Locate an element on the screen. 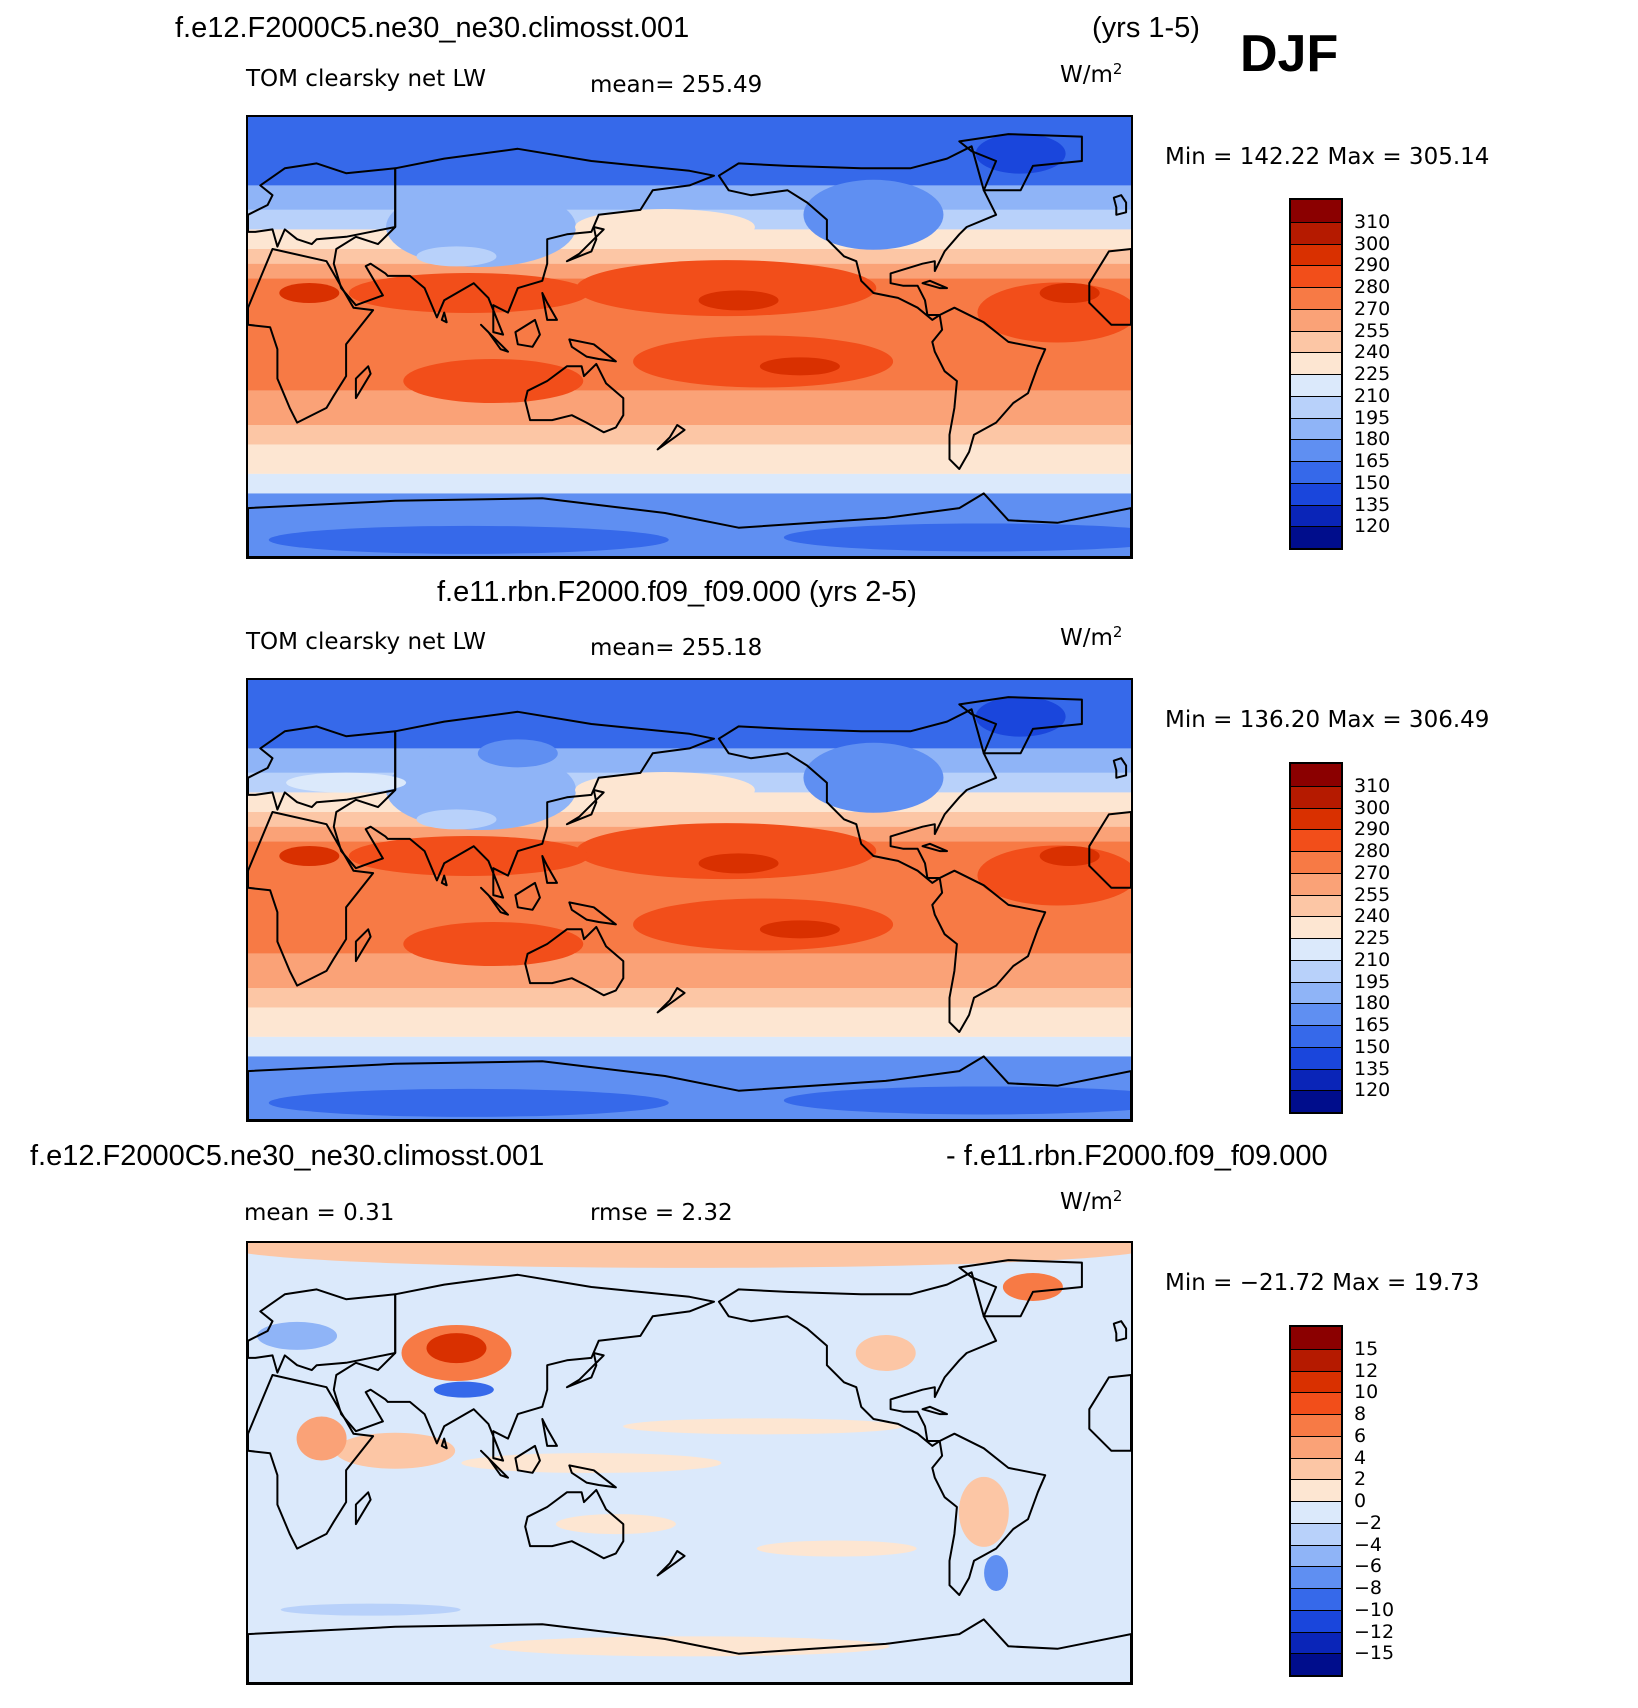 This screenshot has height=1708, width=1638. panel3-minmax: Min = −21.72 Max = 19.73 is located at coordinates (1322, 1283).